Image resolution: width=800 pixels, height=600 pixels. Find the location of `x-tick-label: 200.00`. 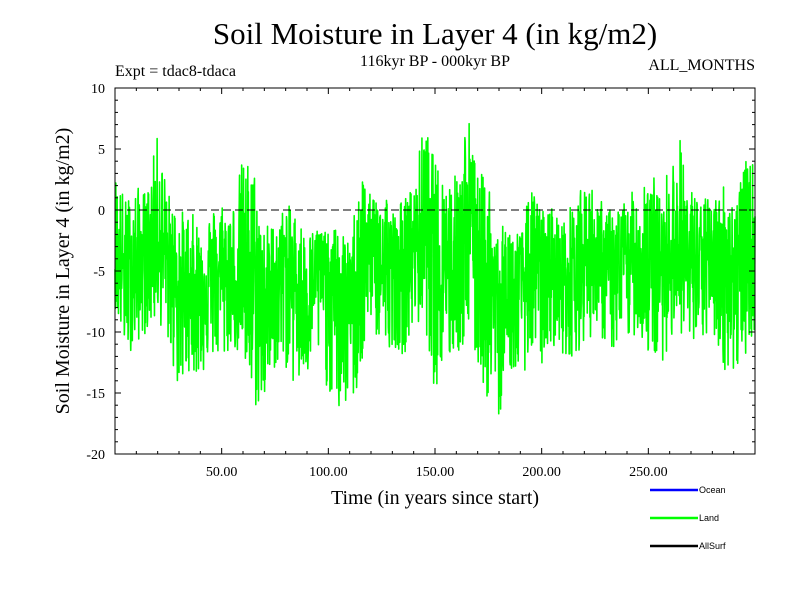

x-tick-label: 200.00 is located at coordinates (541, 472).